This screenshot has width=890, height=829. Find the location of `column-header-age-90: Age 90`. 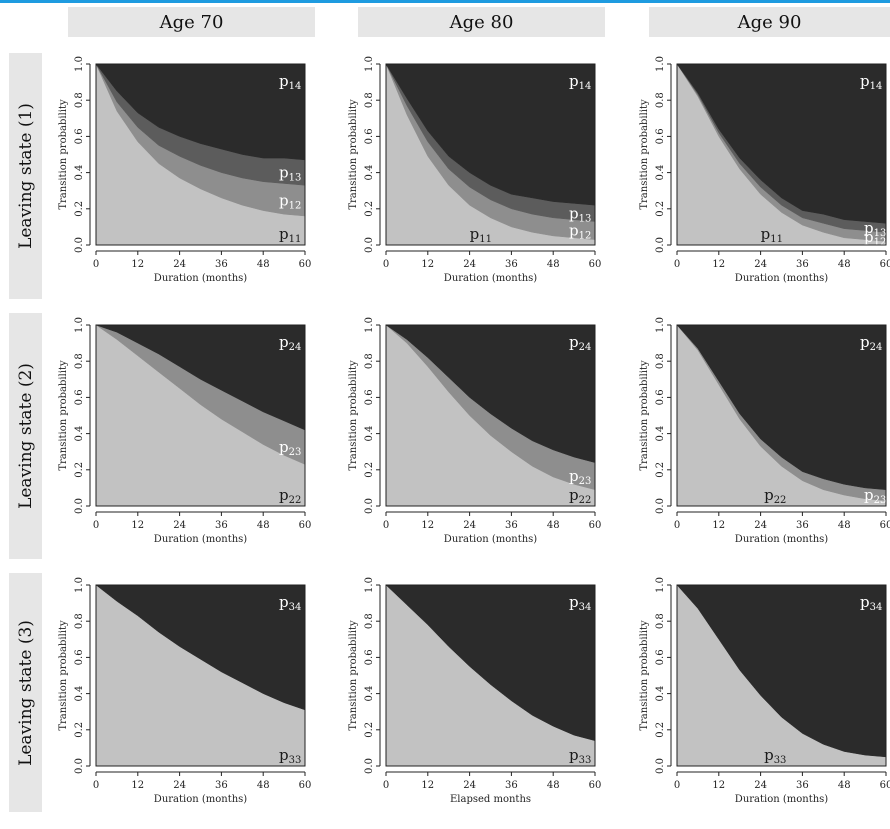

column-header-age-90: Age 90 is located at coordinates (769, 22).